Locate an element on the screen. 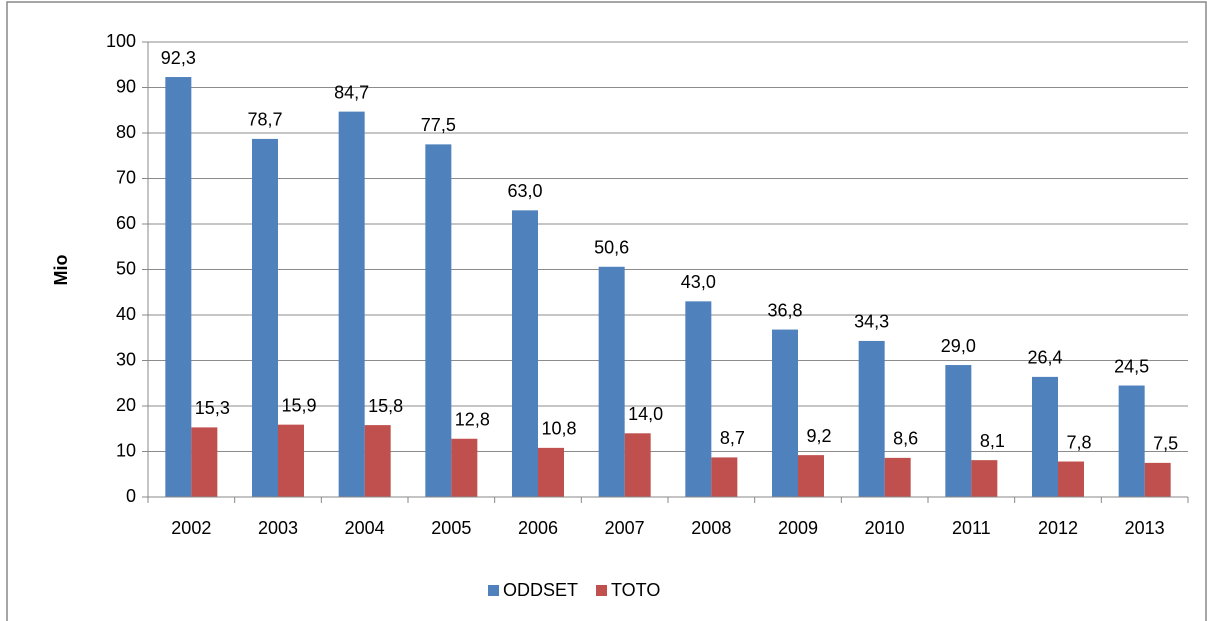 This screenshot has height=621, width=1207. x-tick-label: 2013 is located at coordinates (1145, 528).